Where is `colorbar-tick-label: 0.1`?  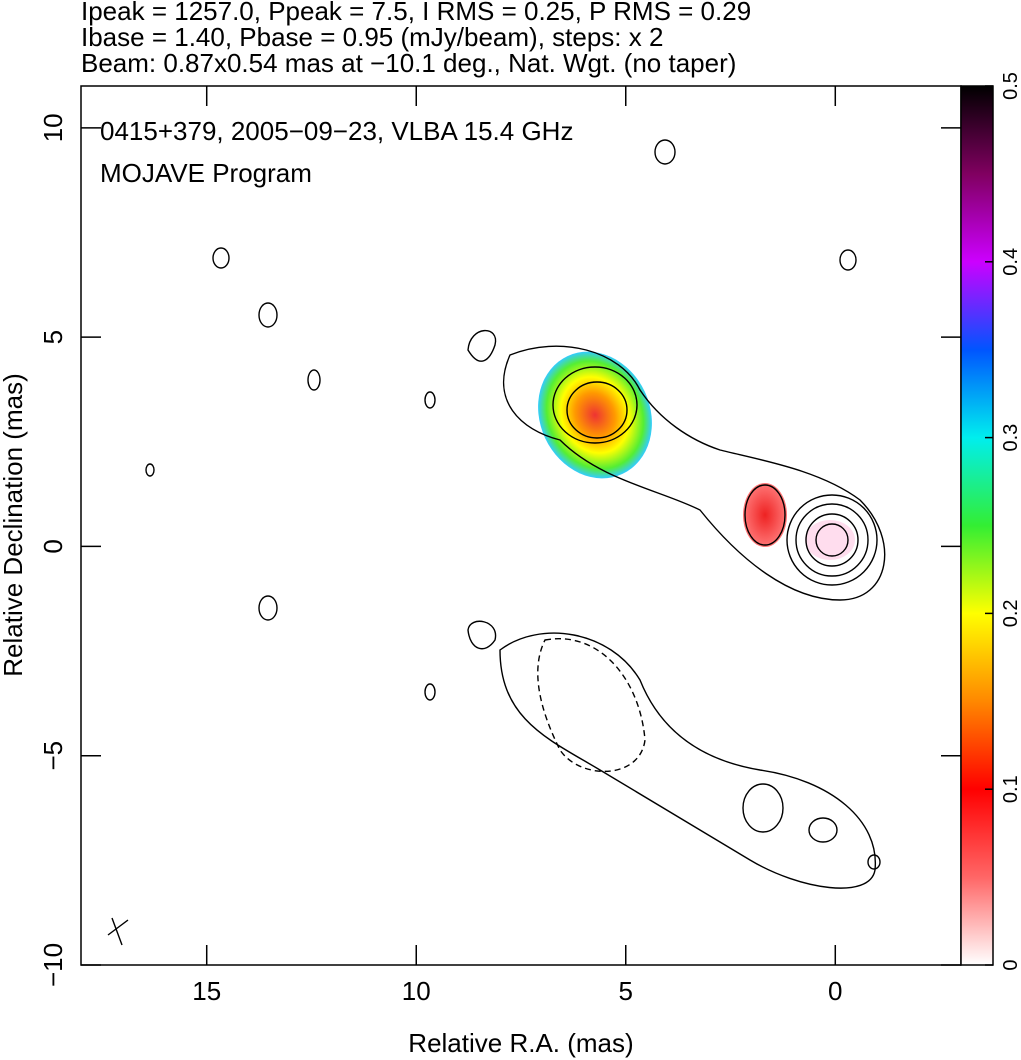
colorbar-tick-label: 0.1 is located at coordinates (1010, 789).